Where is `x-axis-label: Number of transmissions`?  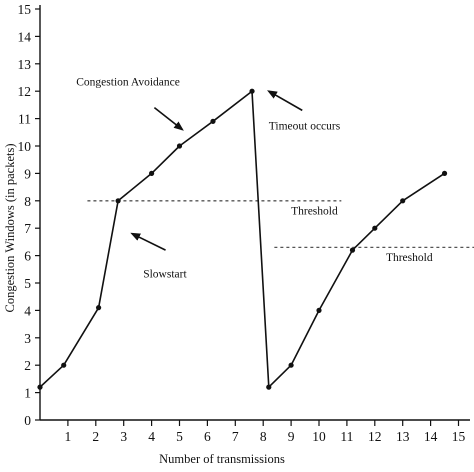 x-axis-label: Number of transmissions is located at coordinates (222, 459).